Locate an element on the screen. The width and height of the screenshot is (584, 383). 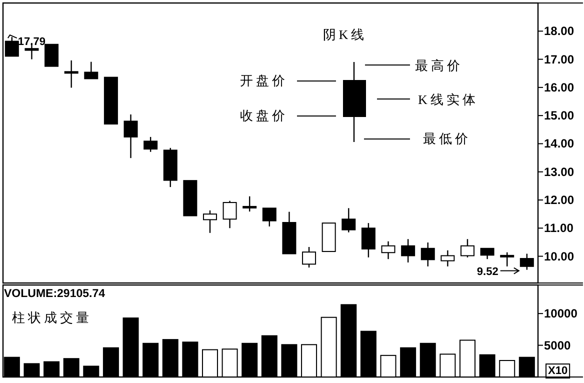
annotation: 阴K线 is located at coordinates (345, 34).